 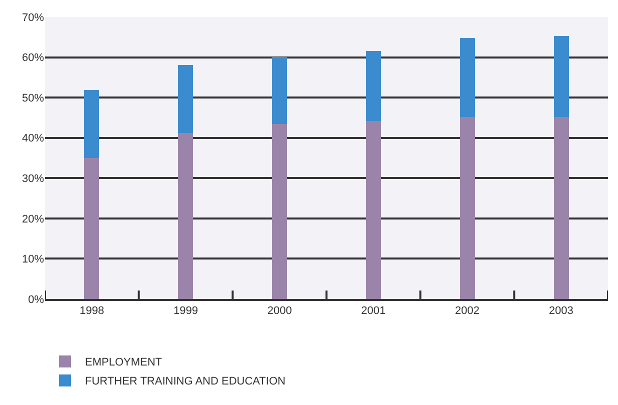 What do you see at coordinates (92, 311) in the screenshot?
I see `x-tick-label: 1998` at bounding box center [92, 311].